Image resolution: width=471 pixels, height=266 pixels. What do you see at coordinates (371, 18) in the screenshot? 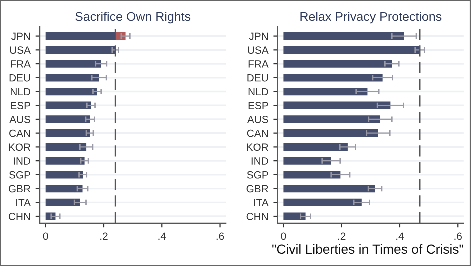
I see `chart-title: Relax Privacy Protections` at bounding box center [371, 18].